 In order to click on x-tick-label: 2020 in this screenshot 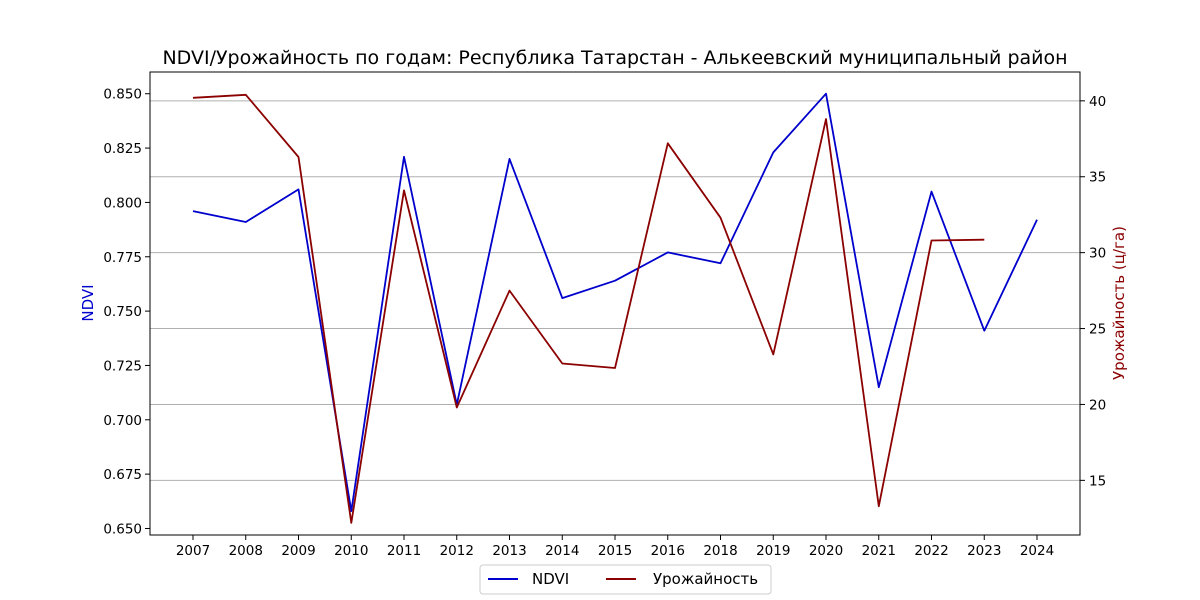, I will do `click(826, 551)`.